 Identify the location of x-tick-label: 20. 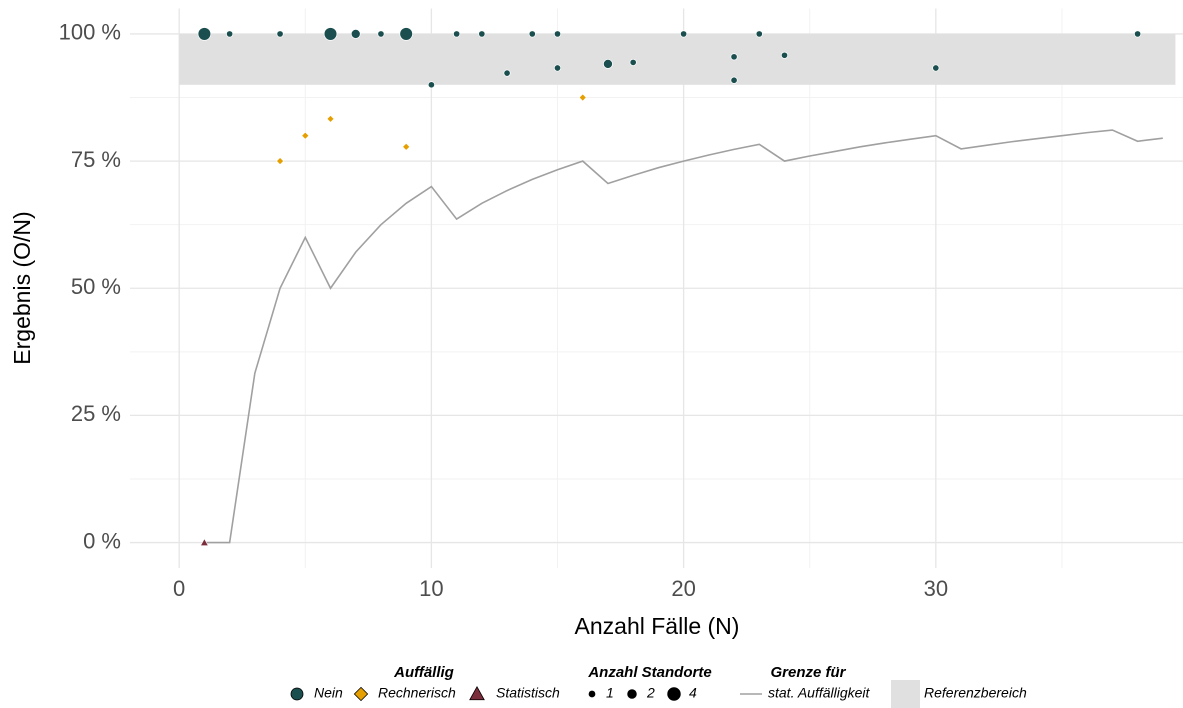
(683, 588).